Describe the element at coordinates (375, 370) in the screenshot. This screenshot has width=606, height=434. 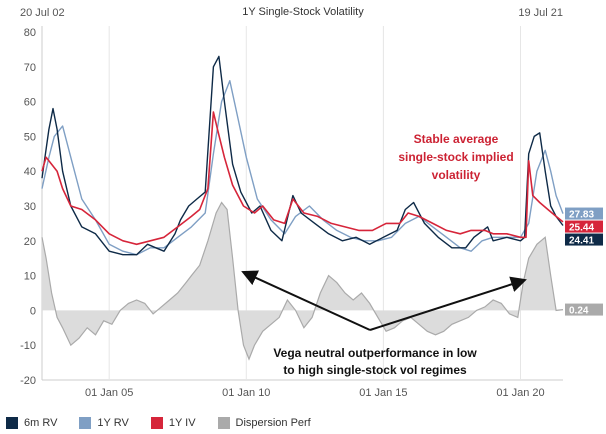
I see `annotation-vega-line-2: to high single-stock vol regimes` at that location.